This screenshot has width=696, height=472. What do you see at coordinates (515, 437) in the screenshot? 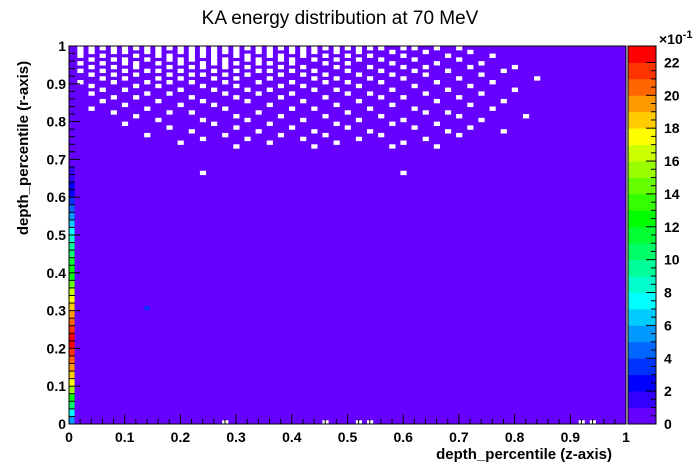
I see `x-tick-label: 0.8` at bounding box center [515, 437].